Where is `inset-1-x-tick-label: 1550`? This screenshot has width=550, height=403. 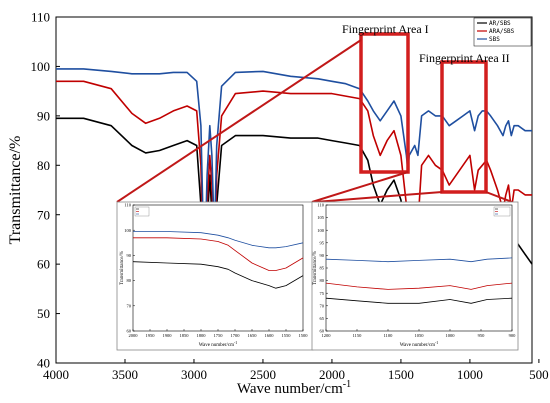 inset-1-x-tick-label: 1550 is located at coordinates (287, 335).